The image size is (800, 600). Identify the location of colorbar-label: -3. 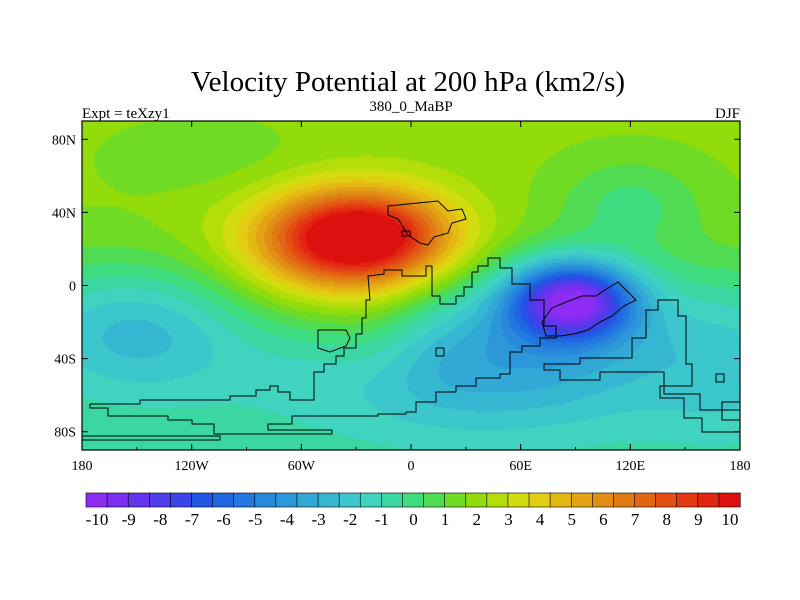
(318, 519).